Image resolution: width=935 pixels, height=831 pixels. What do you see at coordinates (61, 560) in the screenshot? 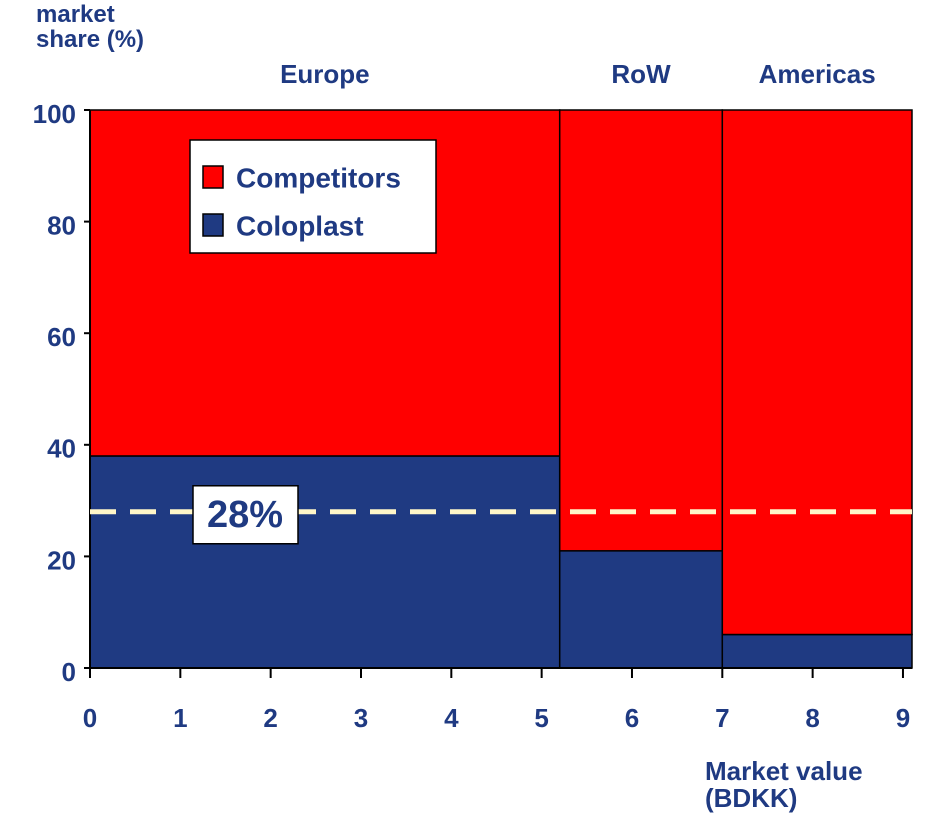
I see `y-tick-label: 20` at bounding box center [61, 560].